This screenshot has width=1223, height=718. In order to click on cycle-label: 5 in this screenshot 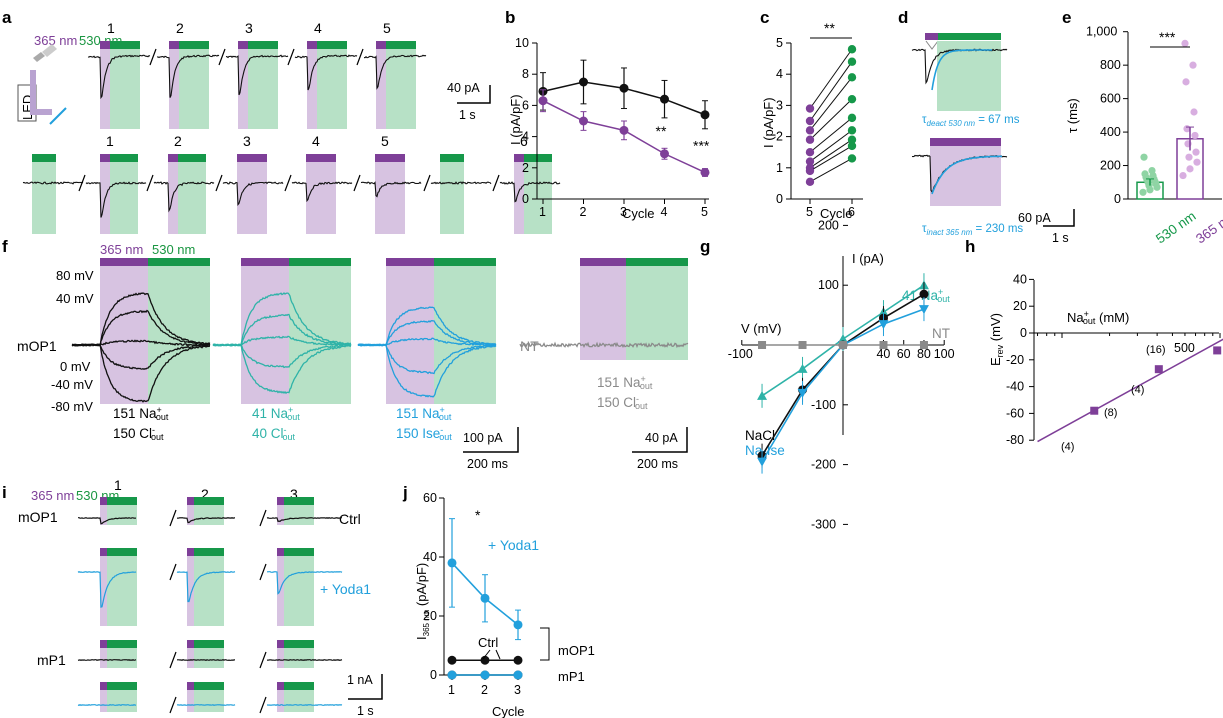, I will do `click(385, 141)`.